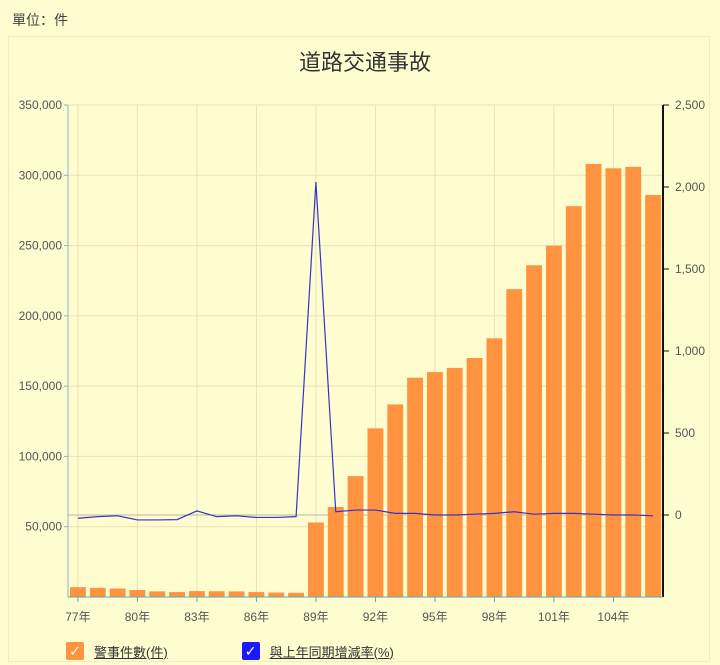  Describe the element at coordinates (690, 187) in the screenshot. I see `y-right-tick-label: 2,000` at that location.